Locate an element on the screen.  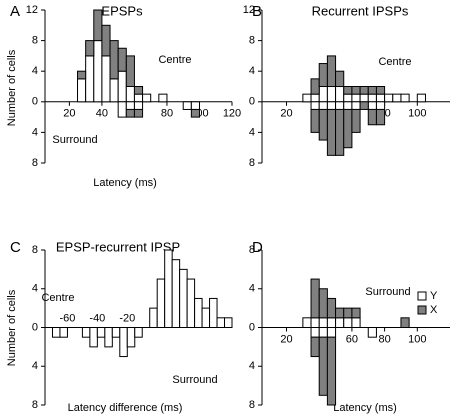
y-tick-label: 12 is located at coordinates (32, 10).